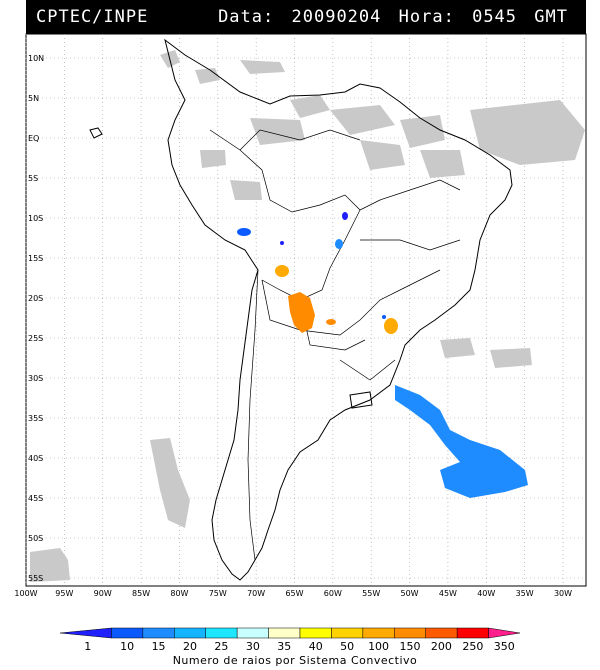  Describe the element at coordinates (390, 17) in the screenshot. I see `datetime-label: Data: 20090204 Hora: 0545 GMT` at that location.